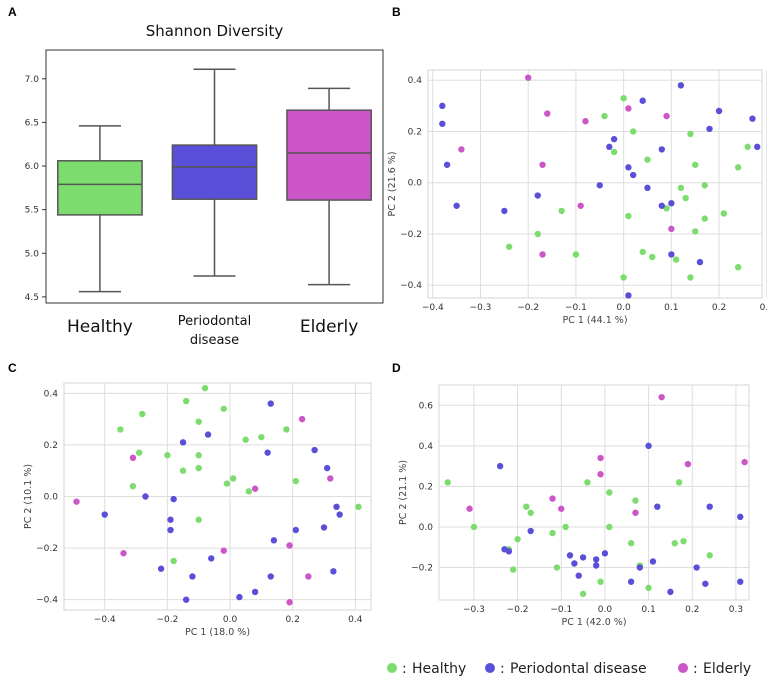 This screenshot has height=686, width=767. Describe the element at coordinates (763, 308) in the screenshot. I see `x-tick-label: 0.3` at that location.